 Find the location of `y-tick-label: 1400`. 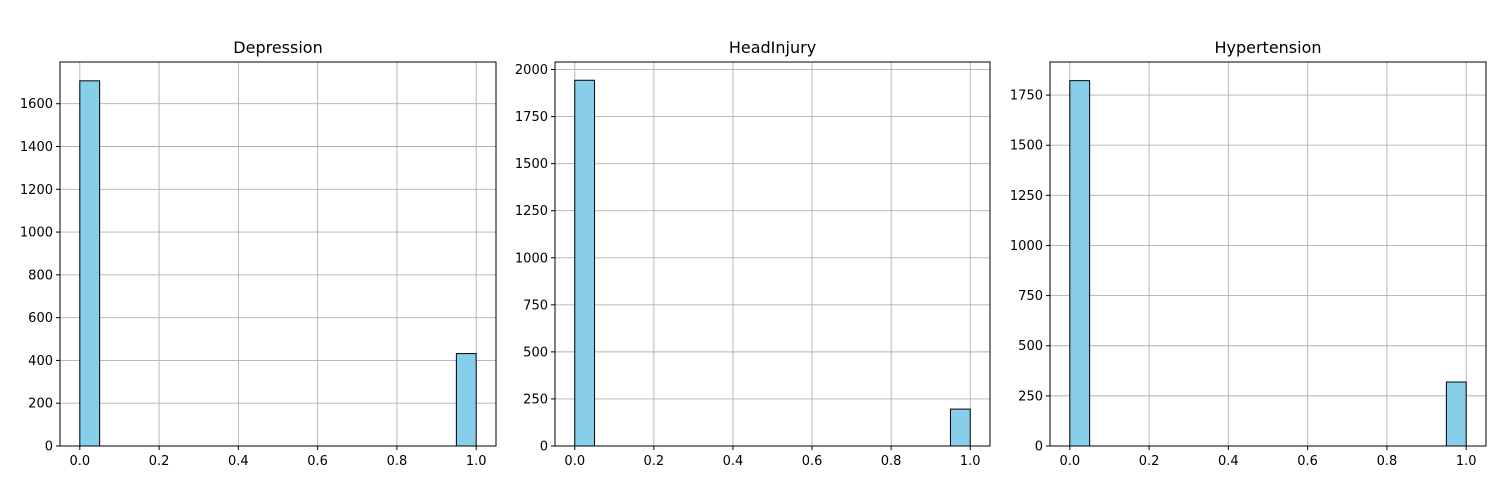

y-tick-label: 1400 is located at coordinates (36, 147).